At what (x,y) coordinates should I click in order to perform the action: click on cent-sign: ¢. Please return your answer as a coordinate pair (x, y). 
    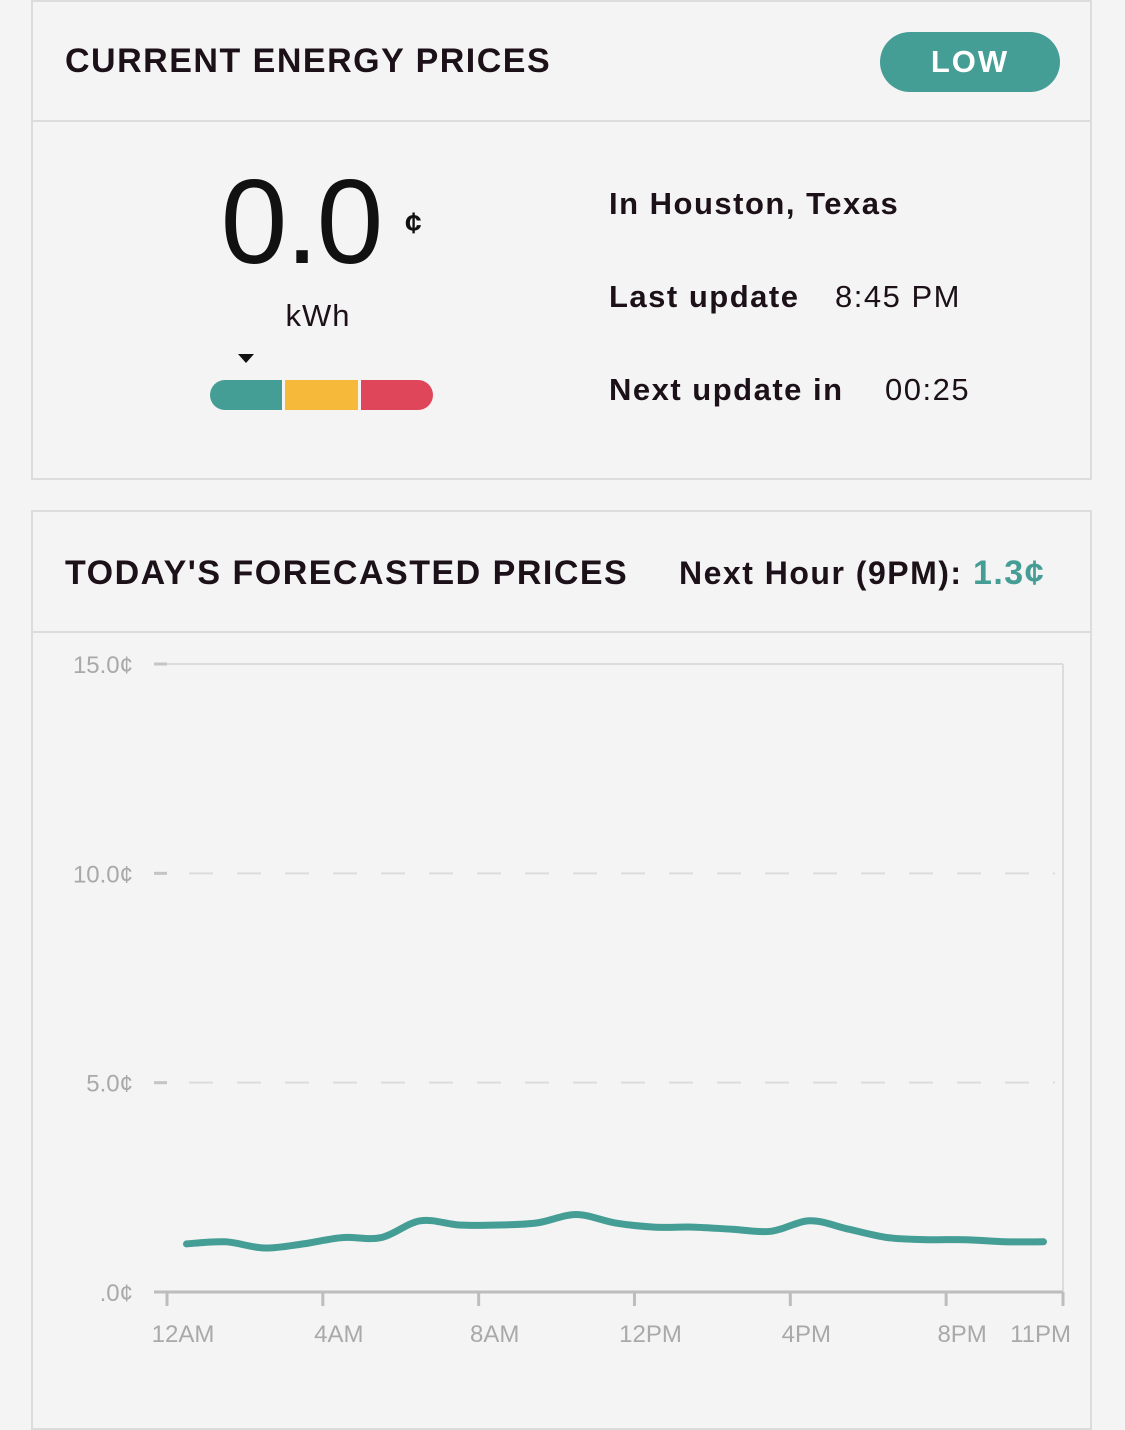
    Looking at the image, I should click on (413, 223).